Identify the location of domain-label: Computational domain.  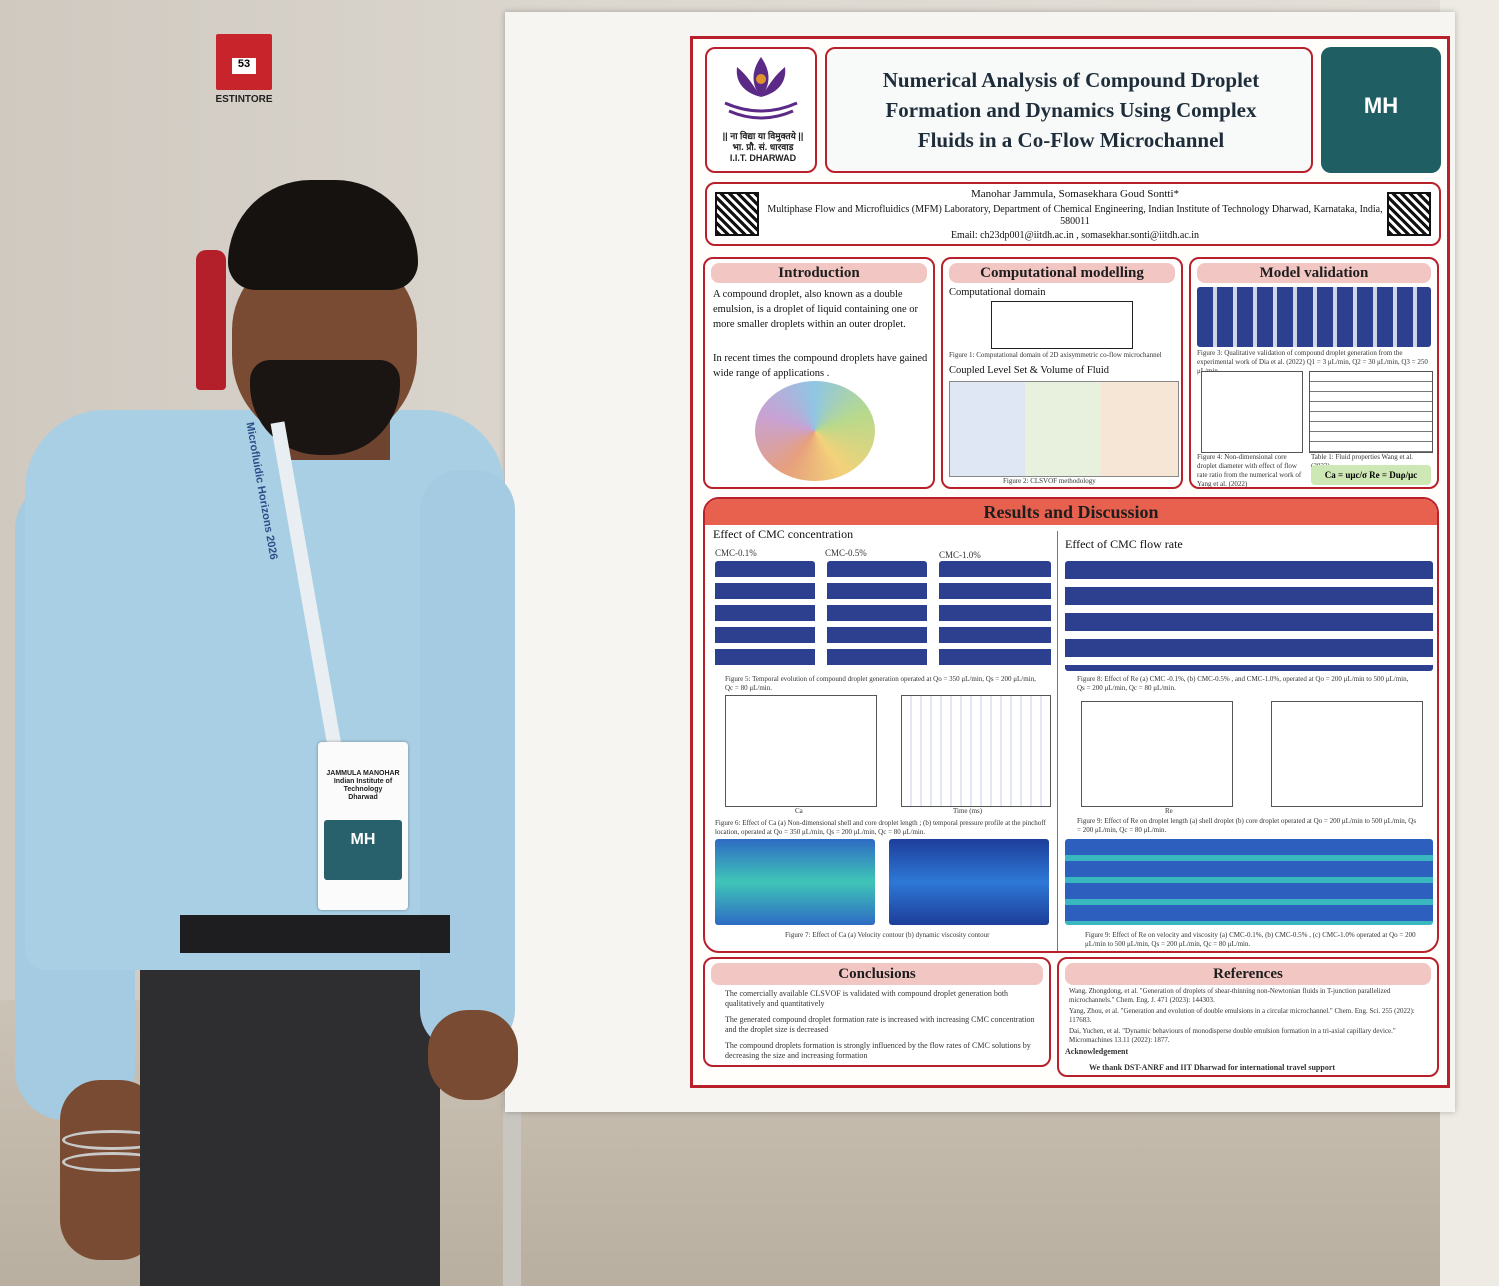
(997, 292).